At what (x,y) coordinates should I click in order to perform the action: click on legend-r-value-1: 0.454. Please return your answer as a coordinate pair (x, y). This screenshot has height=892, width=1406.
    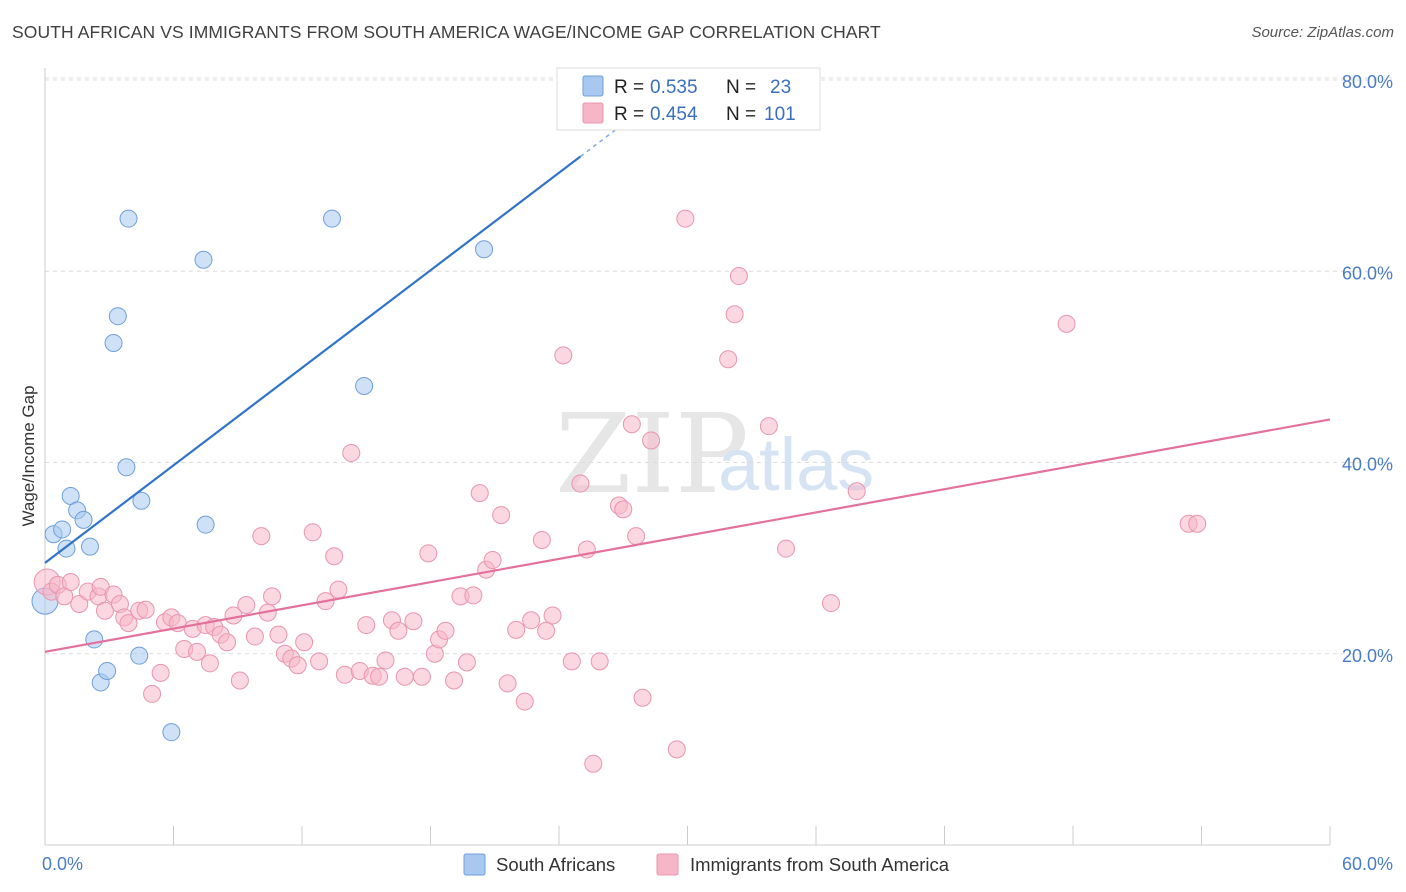
    Looking at the image, I should click on (674, 114).